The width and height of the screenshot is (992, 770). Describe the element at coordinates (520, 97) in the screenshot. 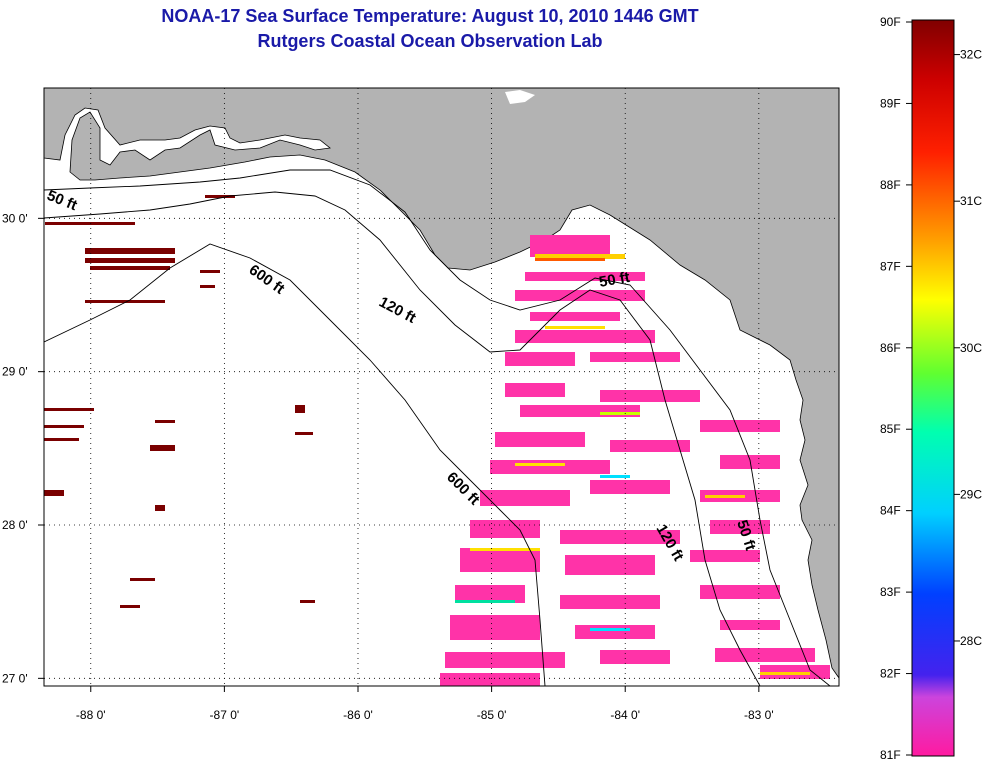

I see `bay-shape` at that location.